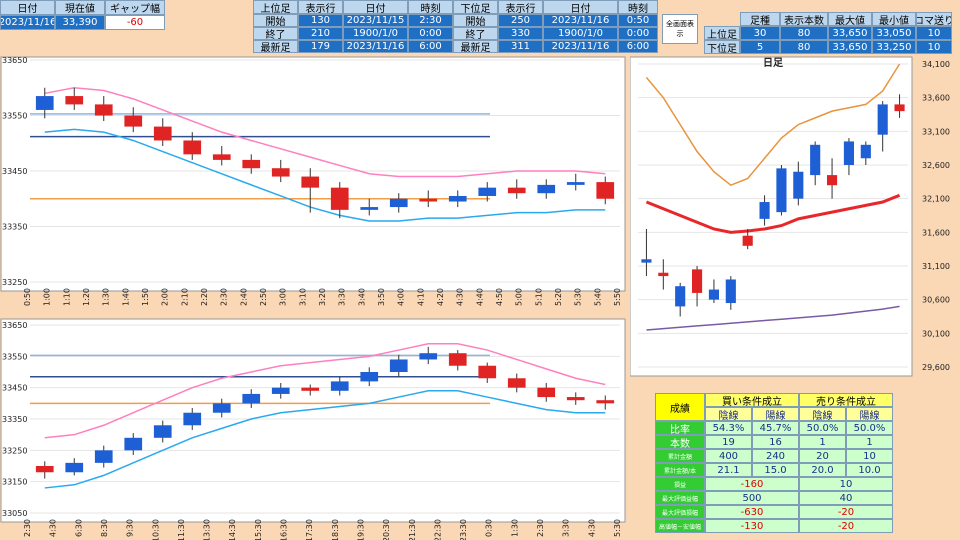 The width and height of the screenshot is (960, 540). I want to click on row-label: 最大評価益幅, so click(680, 498).